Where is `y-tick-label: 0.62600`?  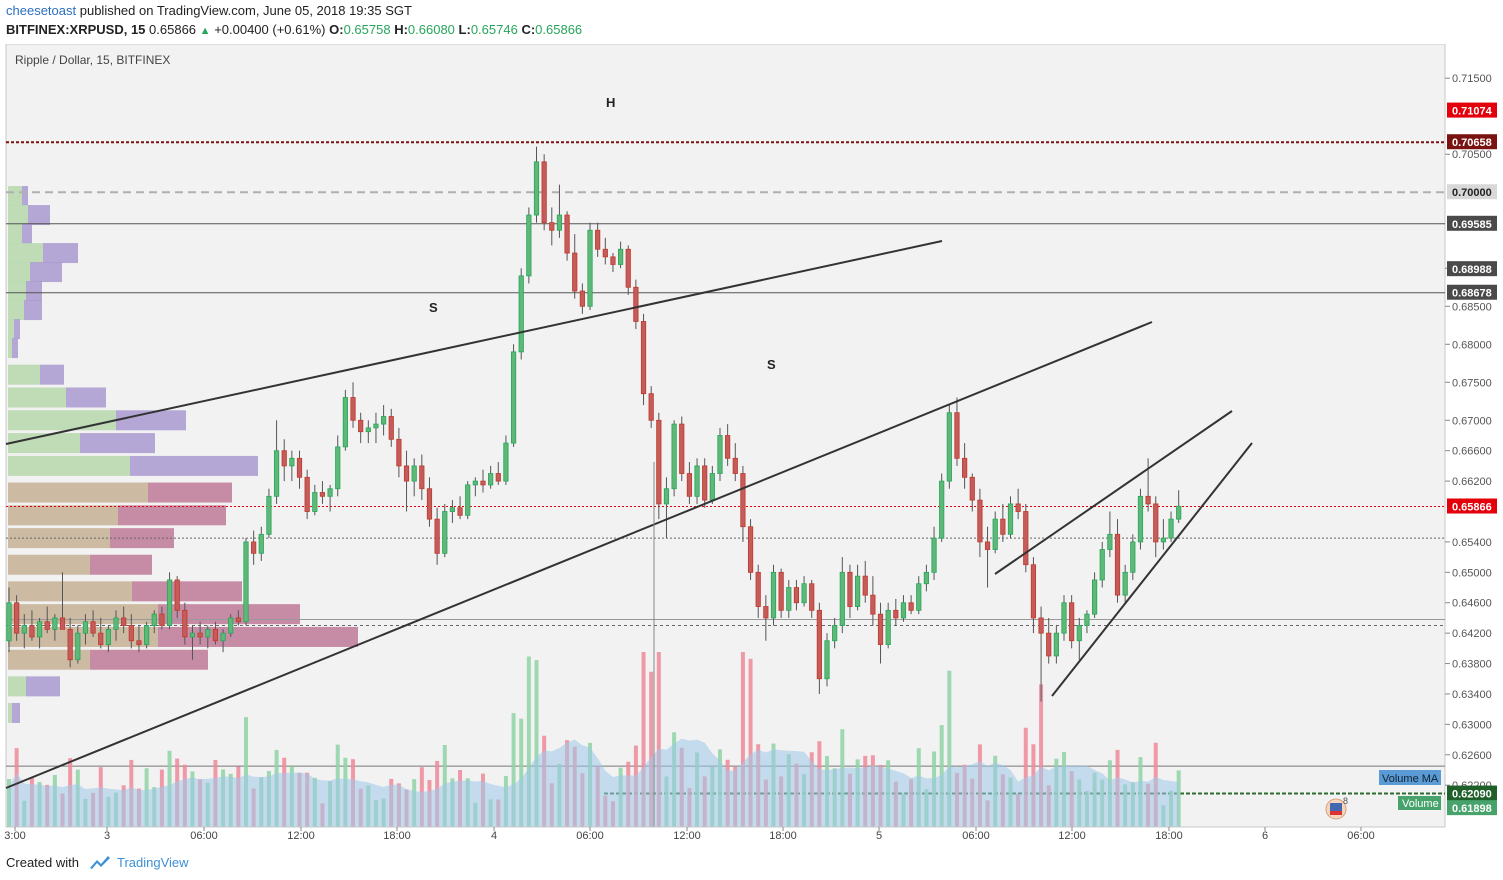
y-tick-label: 0.62600 is located at coordinates (1472, 756).